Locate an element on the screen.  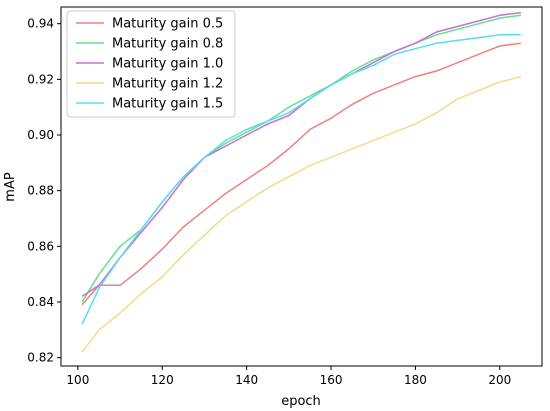
x-axis: 100 120 140 160 180 200 is located at coordinates (288, 376).